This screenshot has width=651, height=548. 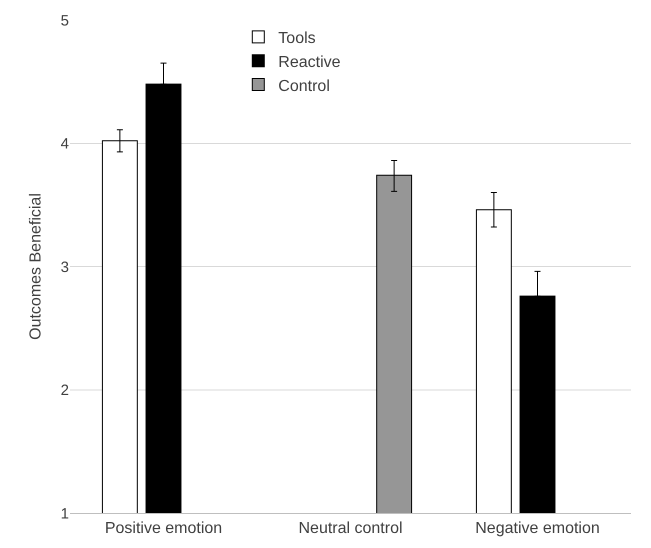 What do you see at coordinates (64, 267) in the screenshot?
I see `y-tick-label: 3` at bounding box center [64, 267].